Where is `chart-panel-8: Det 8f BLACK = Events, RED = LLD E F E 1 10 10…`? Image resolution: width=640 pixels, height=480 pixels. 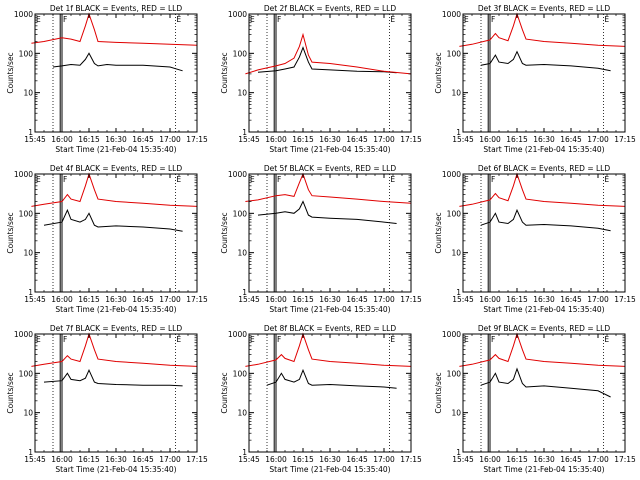
chart-panel-8: Det 8f BLACK = Events, RED = LLD E F E 1 10 10… is located at coordinates (321, 399).